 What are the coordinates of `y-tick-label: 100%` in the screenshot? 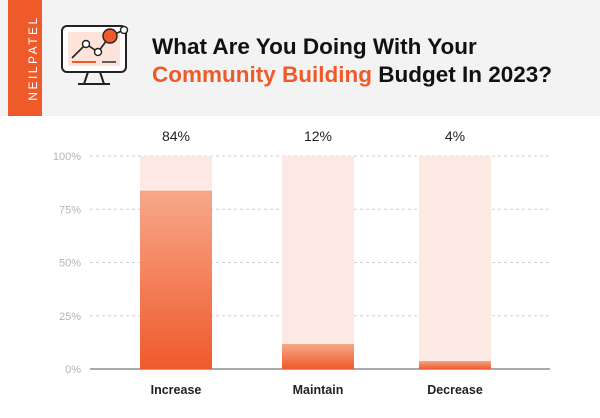 It's located at (67, 157).